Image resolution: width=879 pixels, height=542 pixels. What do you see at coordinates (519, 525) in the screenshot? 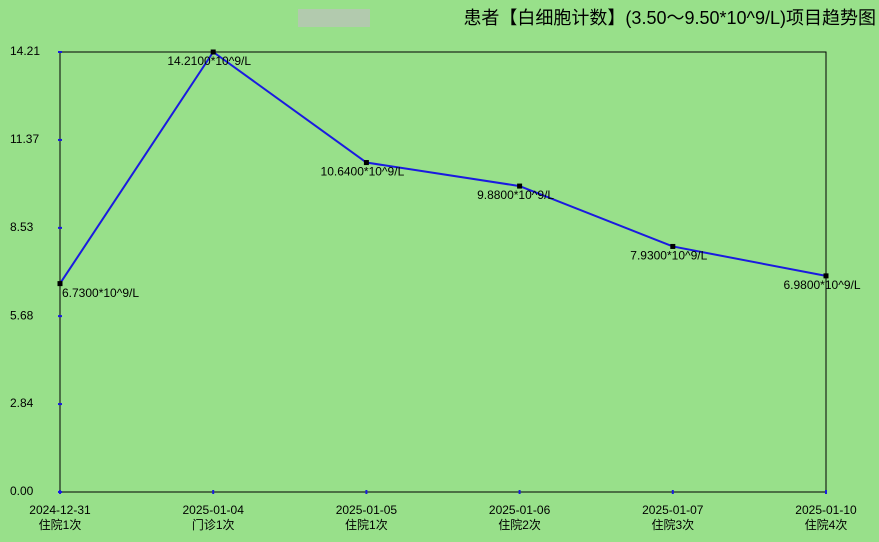
I see `x-tick-sublabel: 住院2次` at bounding box center [519, 525].